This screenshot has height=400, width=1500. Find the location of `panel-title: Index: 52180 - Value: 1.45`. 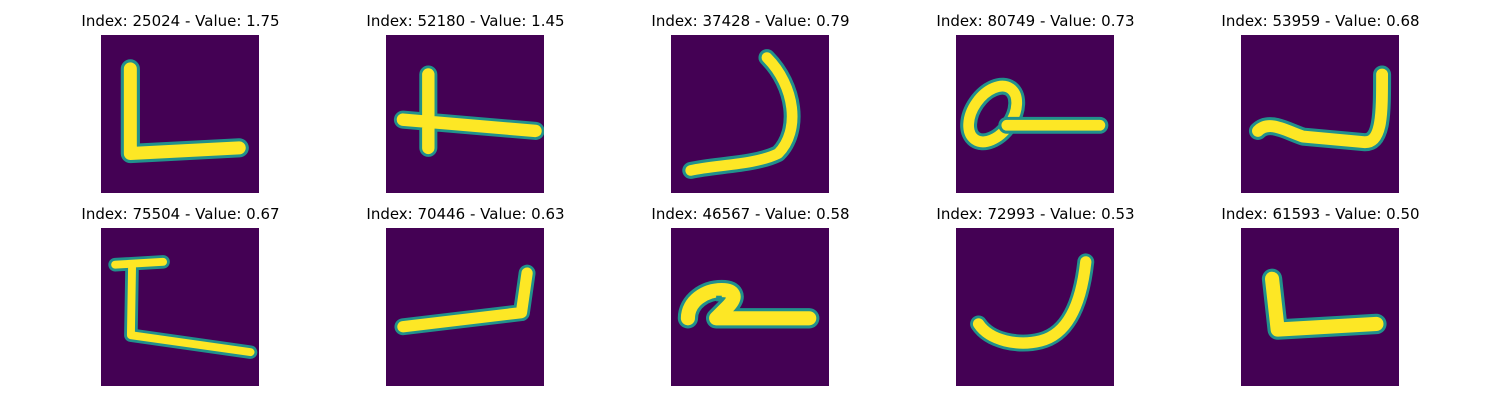

panel-title: Index: 52180 - Value: 1.45 is located at coordinates (465, 21).